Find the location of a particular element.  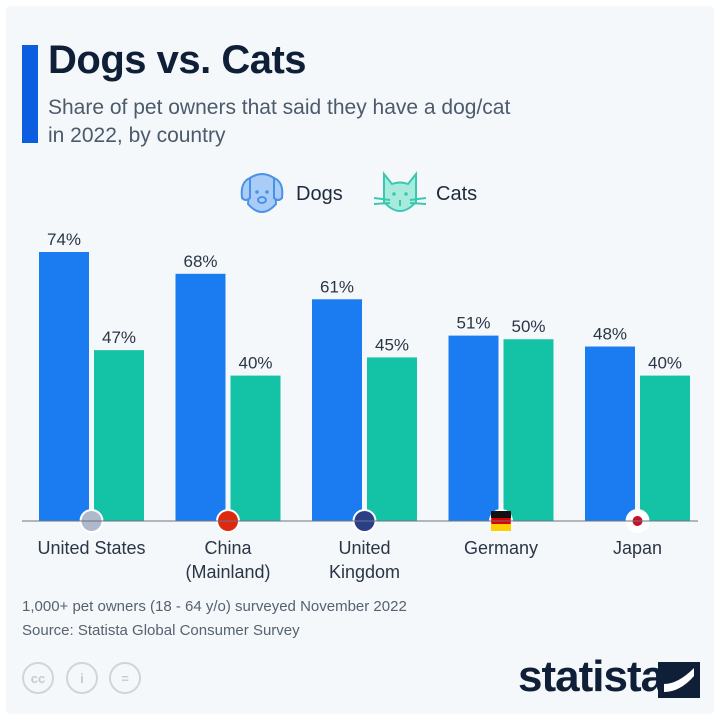

category-label: China is located at coordinates (228, 548).